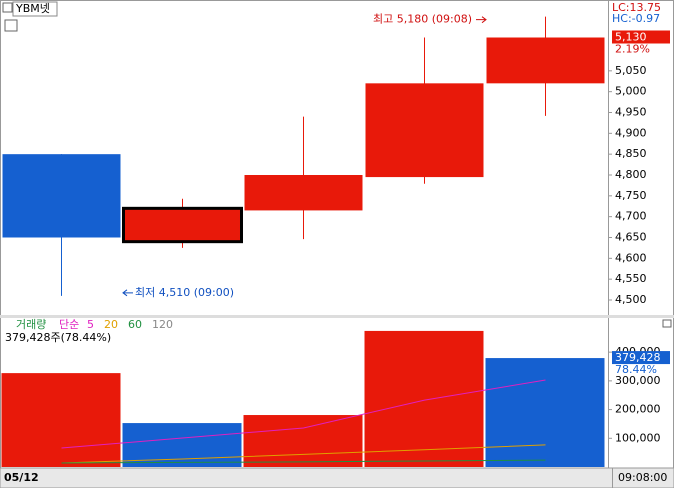 This screenshot has width=674, height=488. Describe the element at coordinates (481, 20) in the screenshot. I see `high-arrow` at that location.